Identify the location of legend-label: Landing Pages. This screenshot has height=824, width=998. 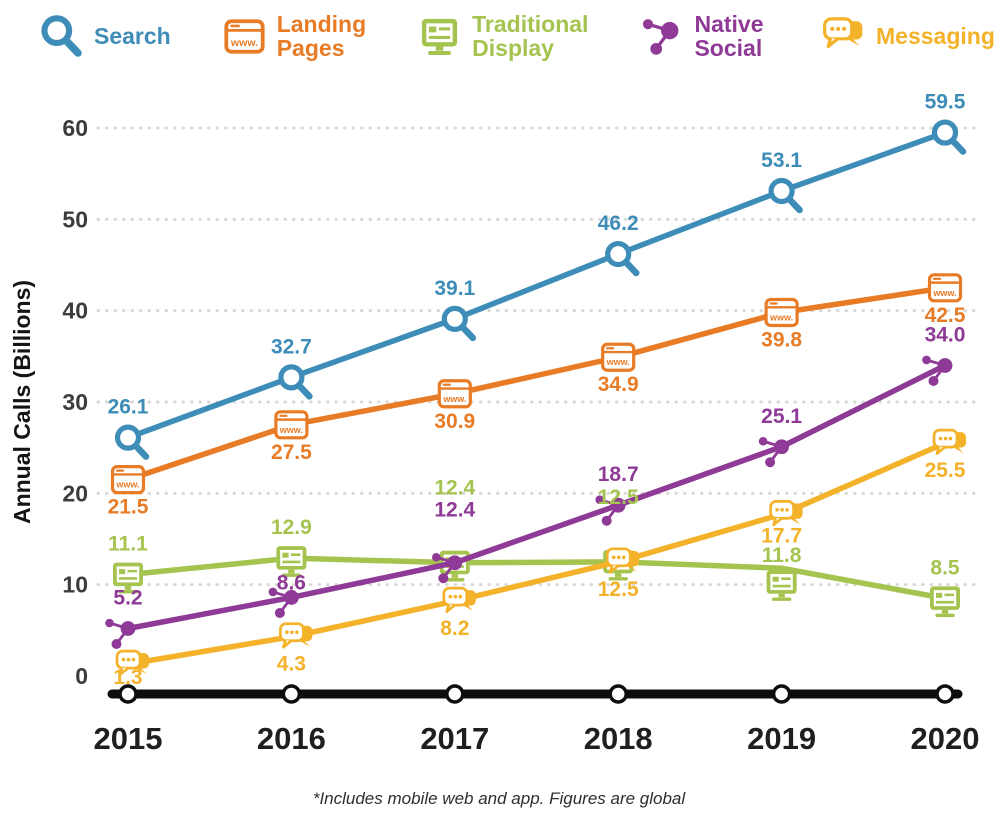
(321, 36).